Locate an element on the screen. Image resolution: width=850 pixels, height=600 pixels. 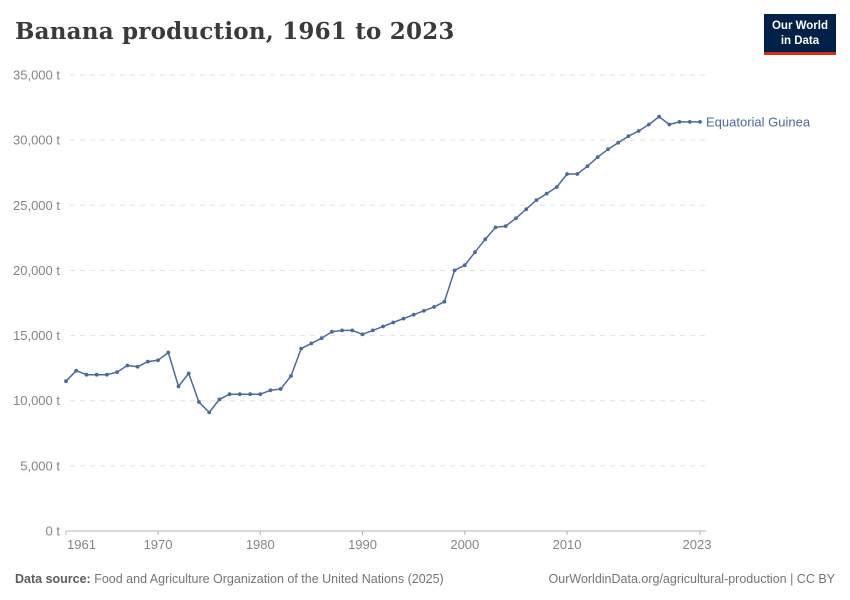
svg-text: 25,000 t is located at coordinates (36, 205).